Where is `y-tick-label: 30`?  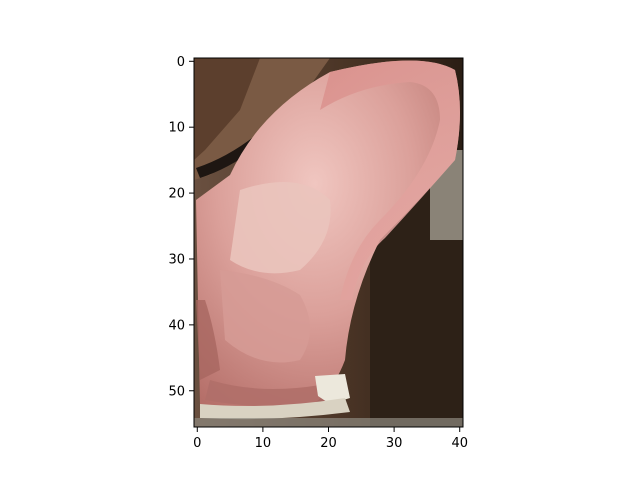
y-tick-label: 30 is located at coordinates (176, 259).